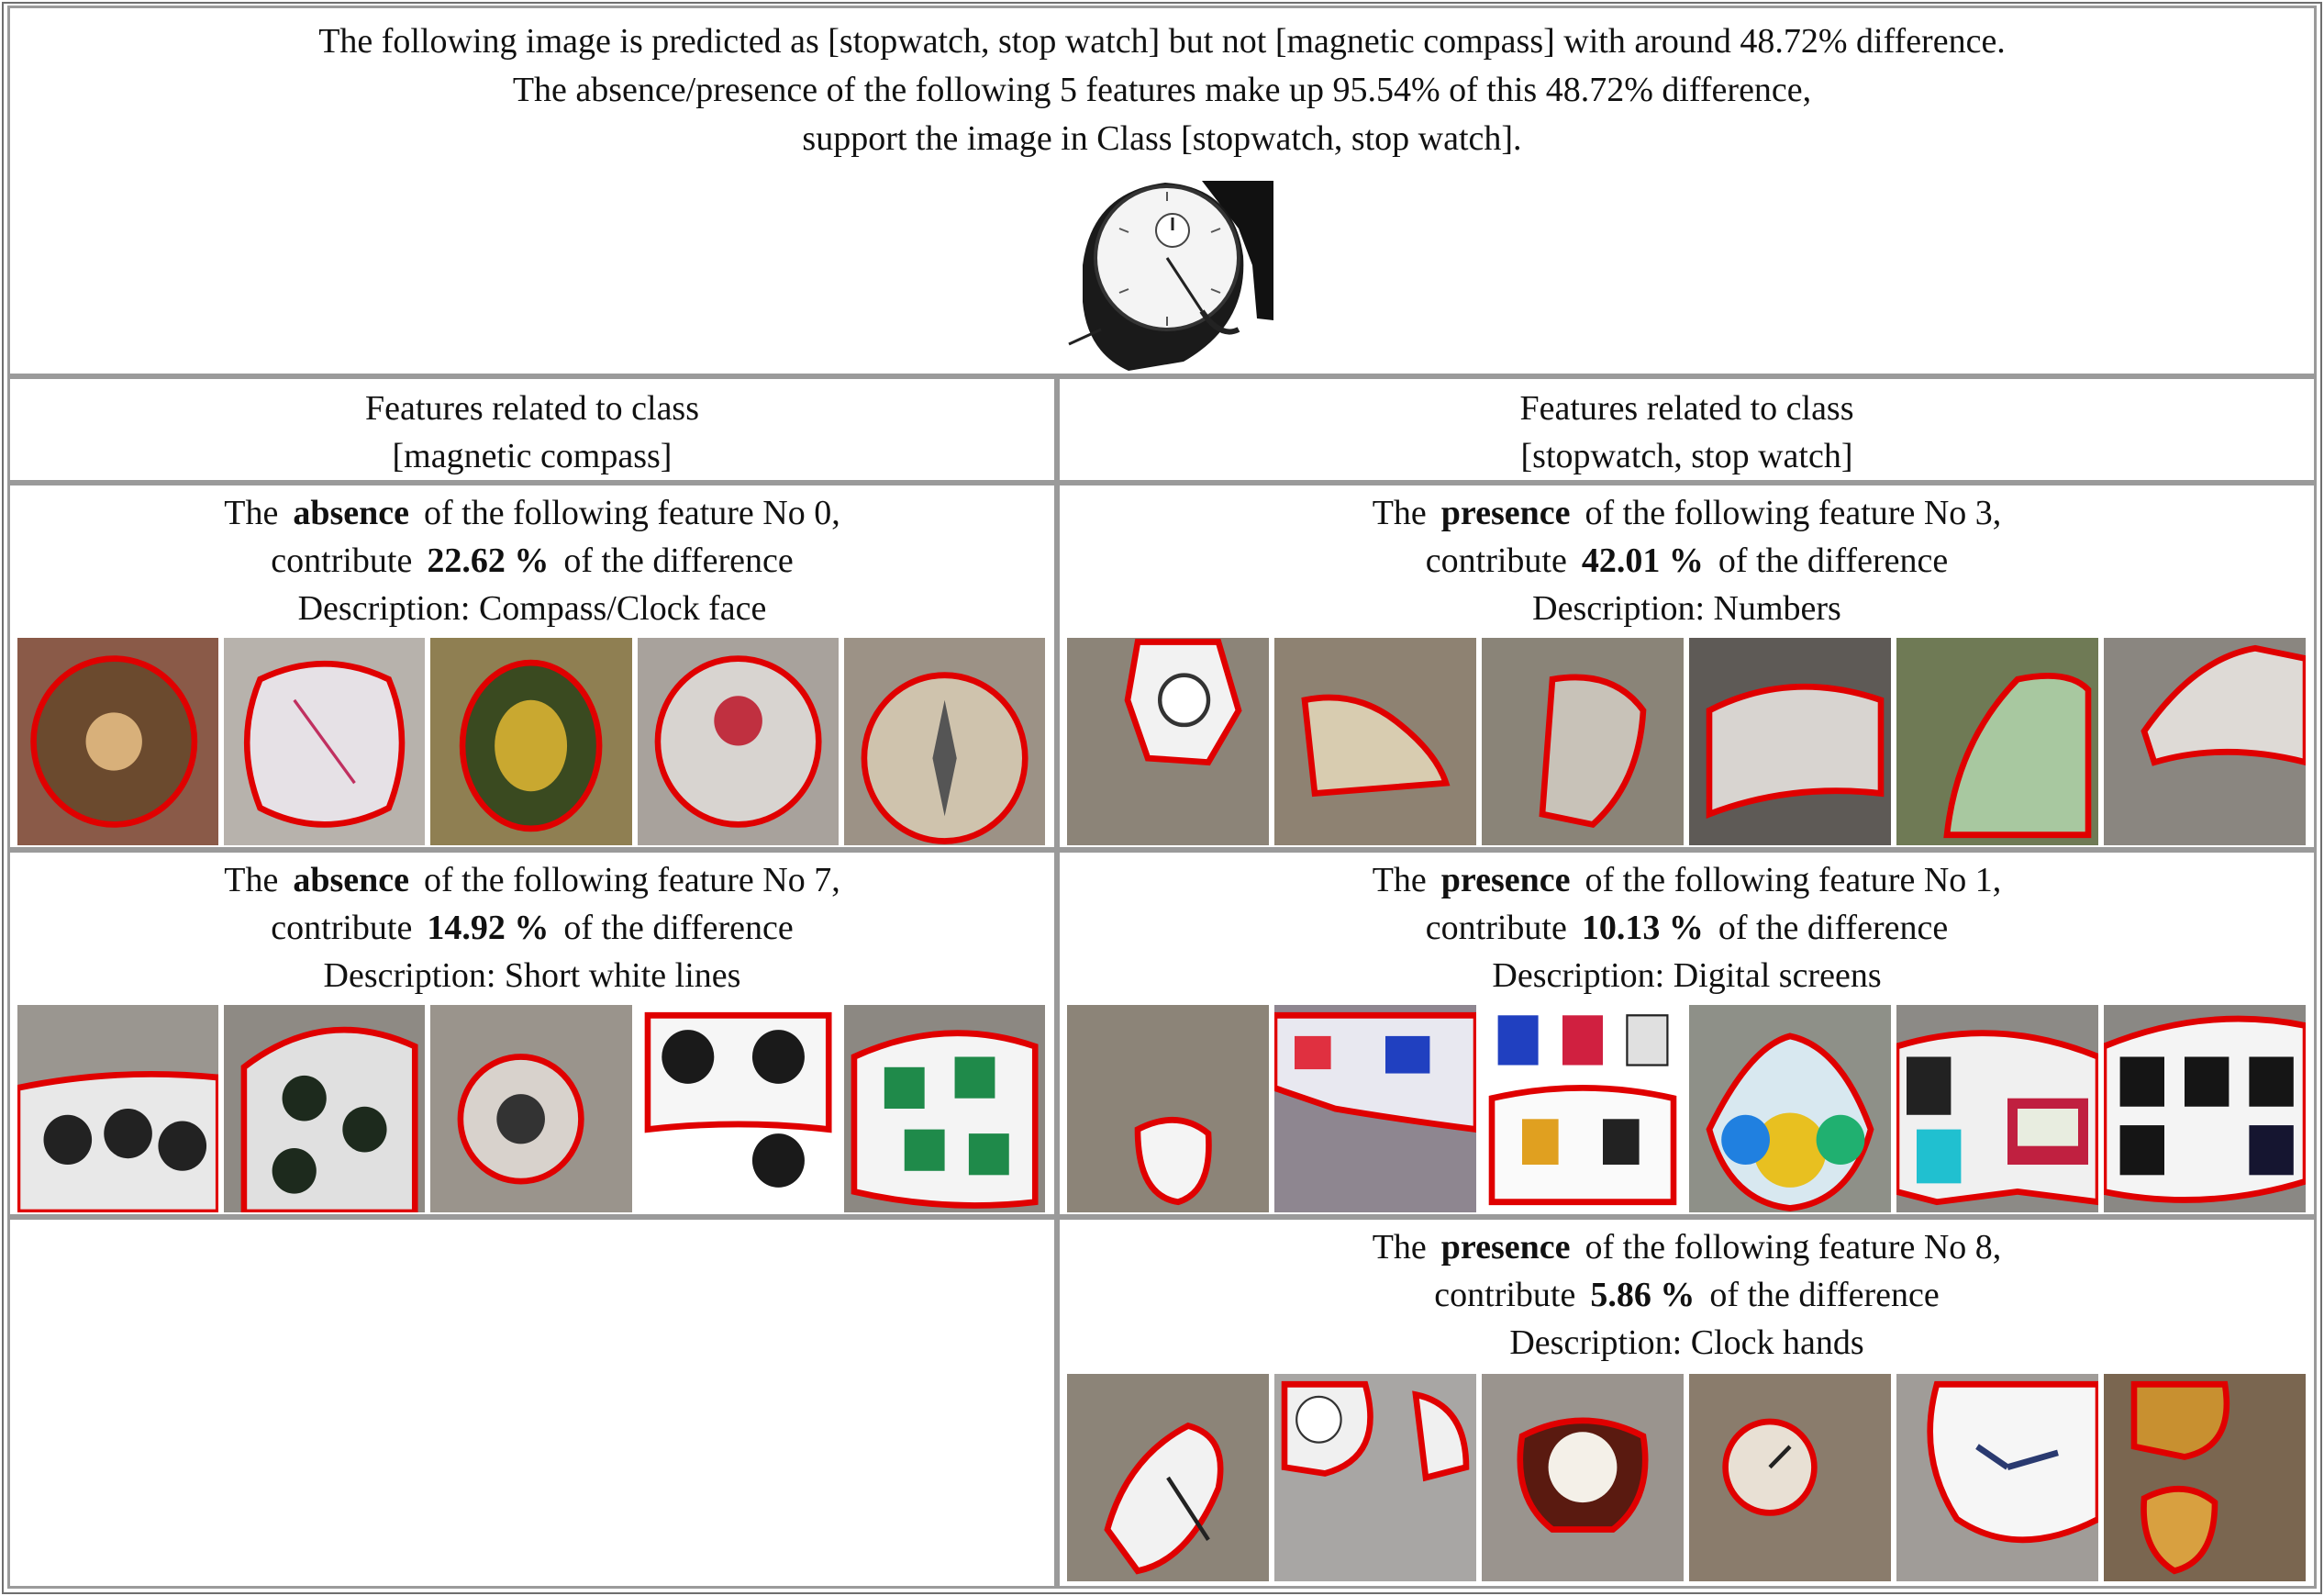  I want to click on left-header-line-2: [magnetic compass], so click(532, 456).